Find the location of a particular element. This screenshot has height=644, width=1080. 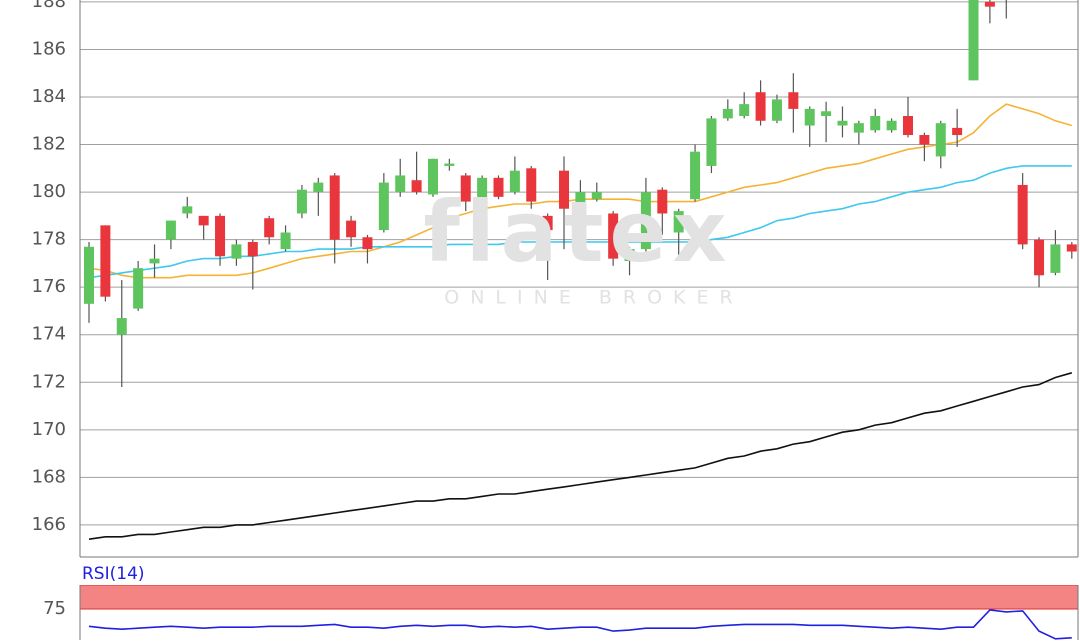

plot-area is located at coordinates (579, 612).